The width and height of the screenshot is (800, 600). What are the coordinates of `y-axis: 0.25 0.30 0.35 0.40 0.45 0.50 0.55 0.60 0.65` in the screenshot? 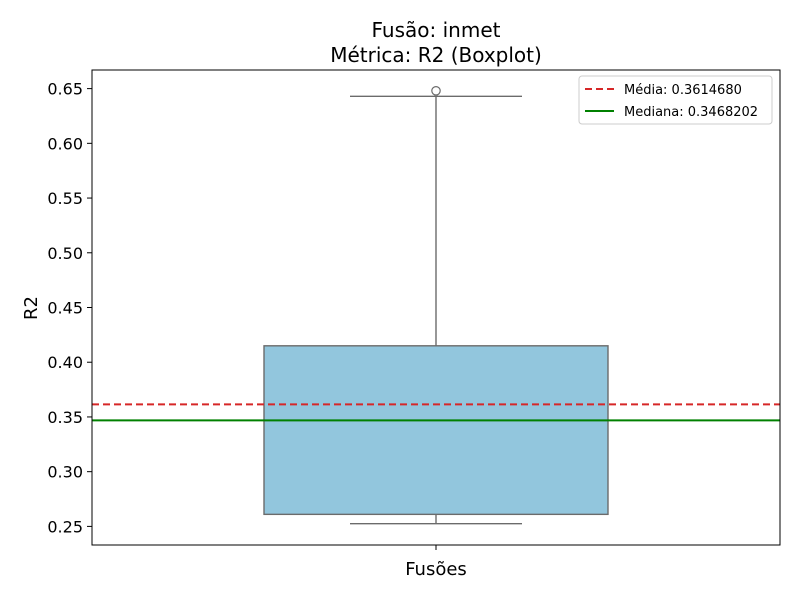 It's located at (69, 308).